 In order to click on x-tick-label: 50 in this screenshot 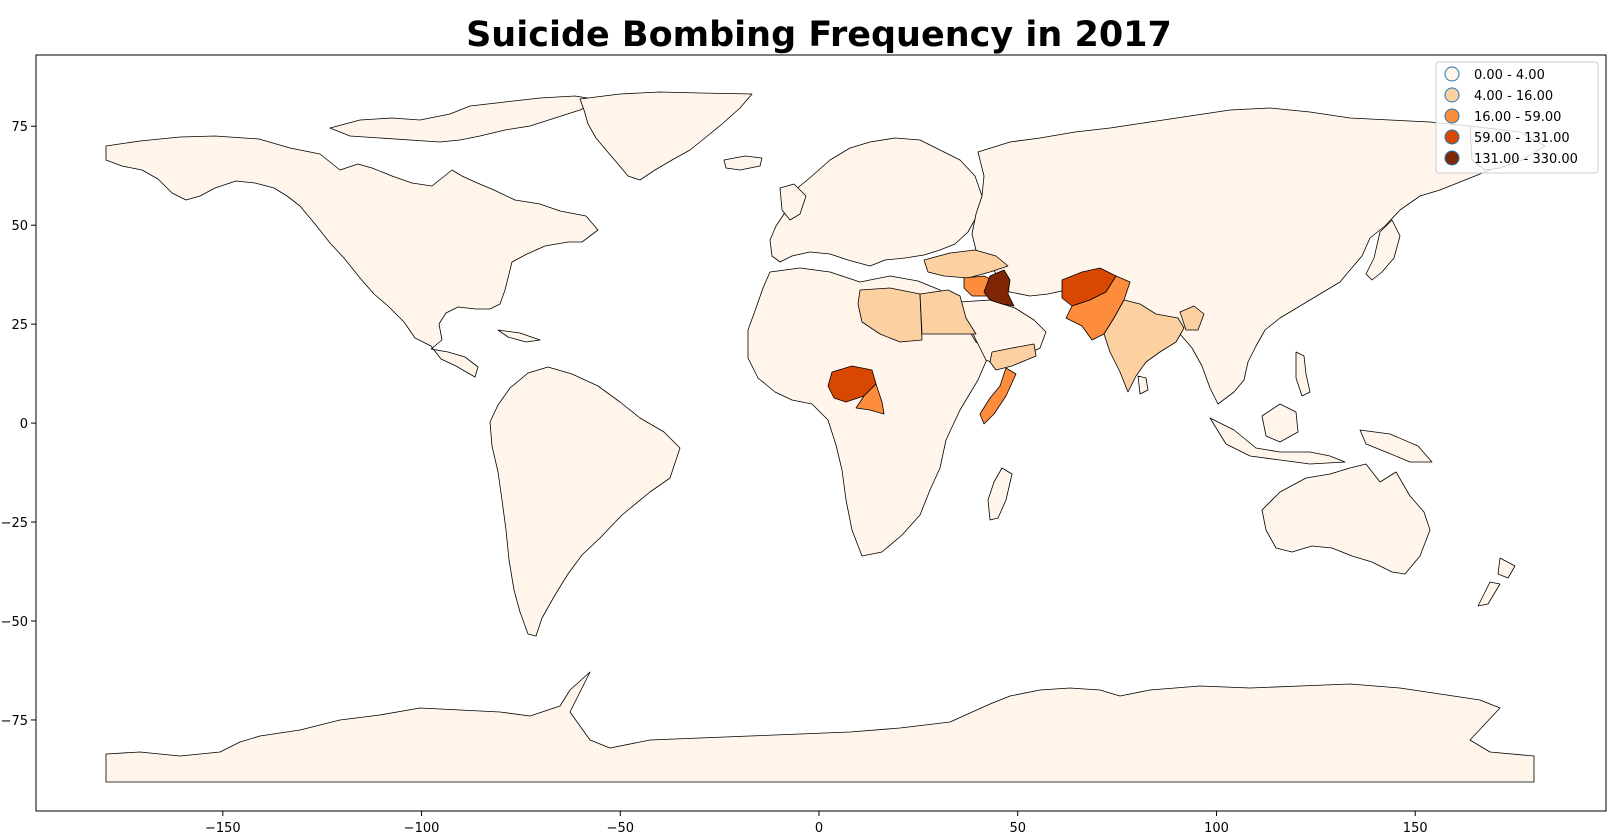, I will do `click(1017, 828)`.